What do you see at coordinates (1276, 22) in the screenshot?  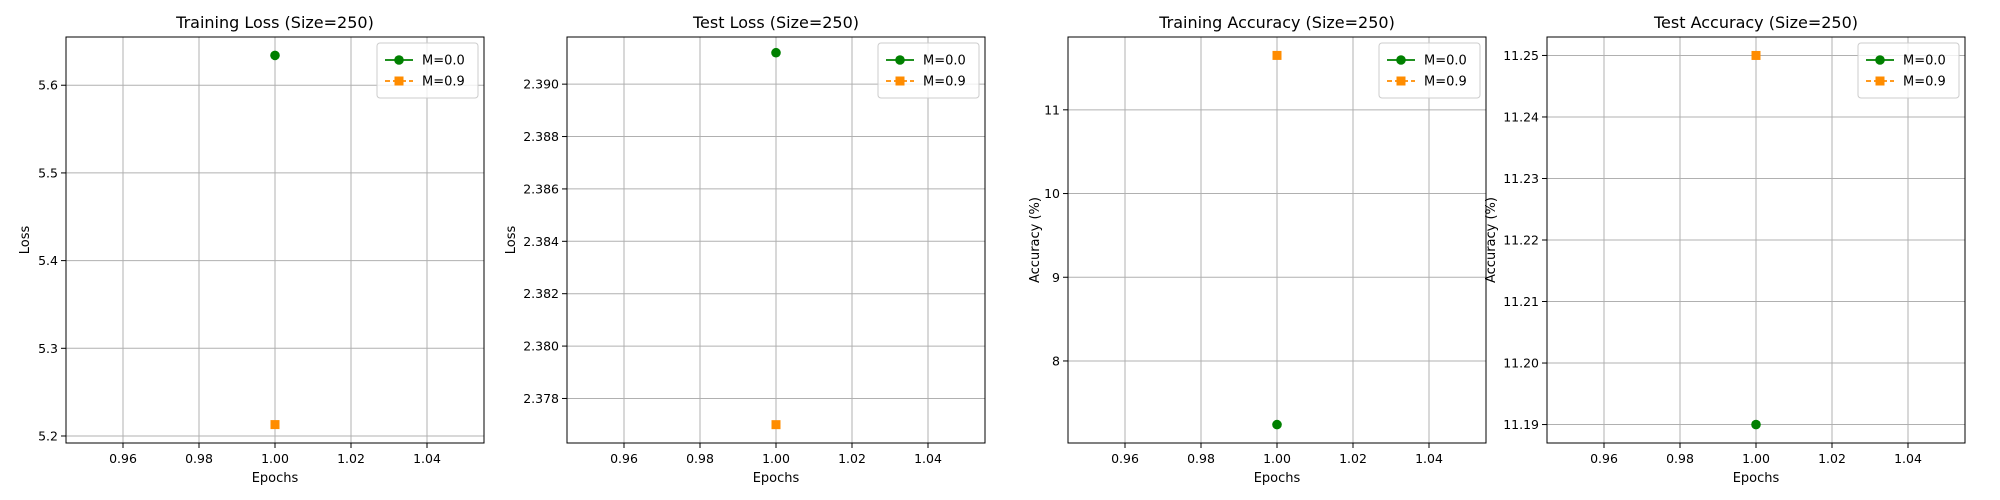 I see `chart-title: Training Accuracy (Size=250)` at bounding box center [1276, 22].